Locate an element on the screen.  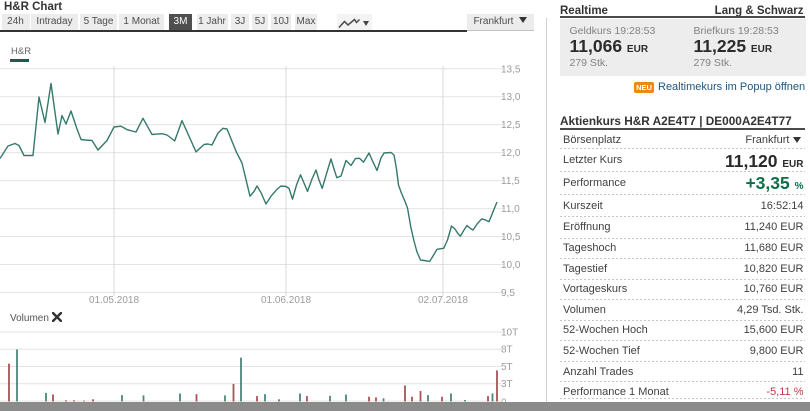
svg-text: 3T is located at coordinates (507, 384).